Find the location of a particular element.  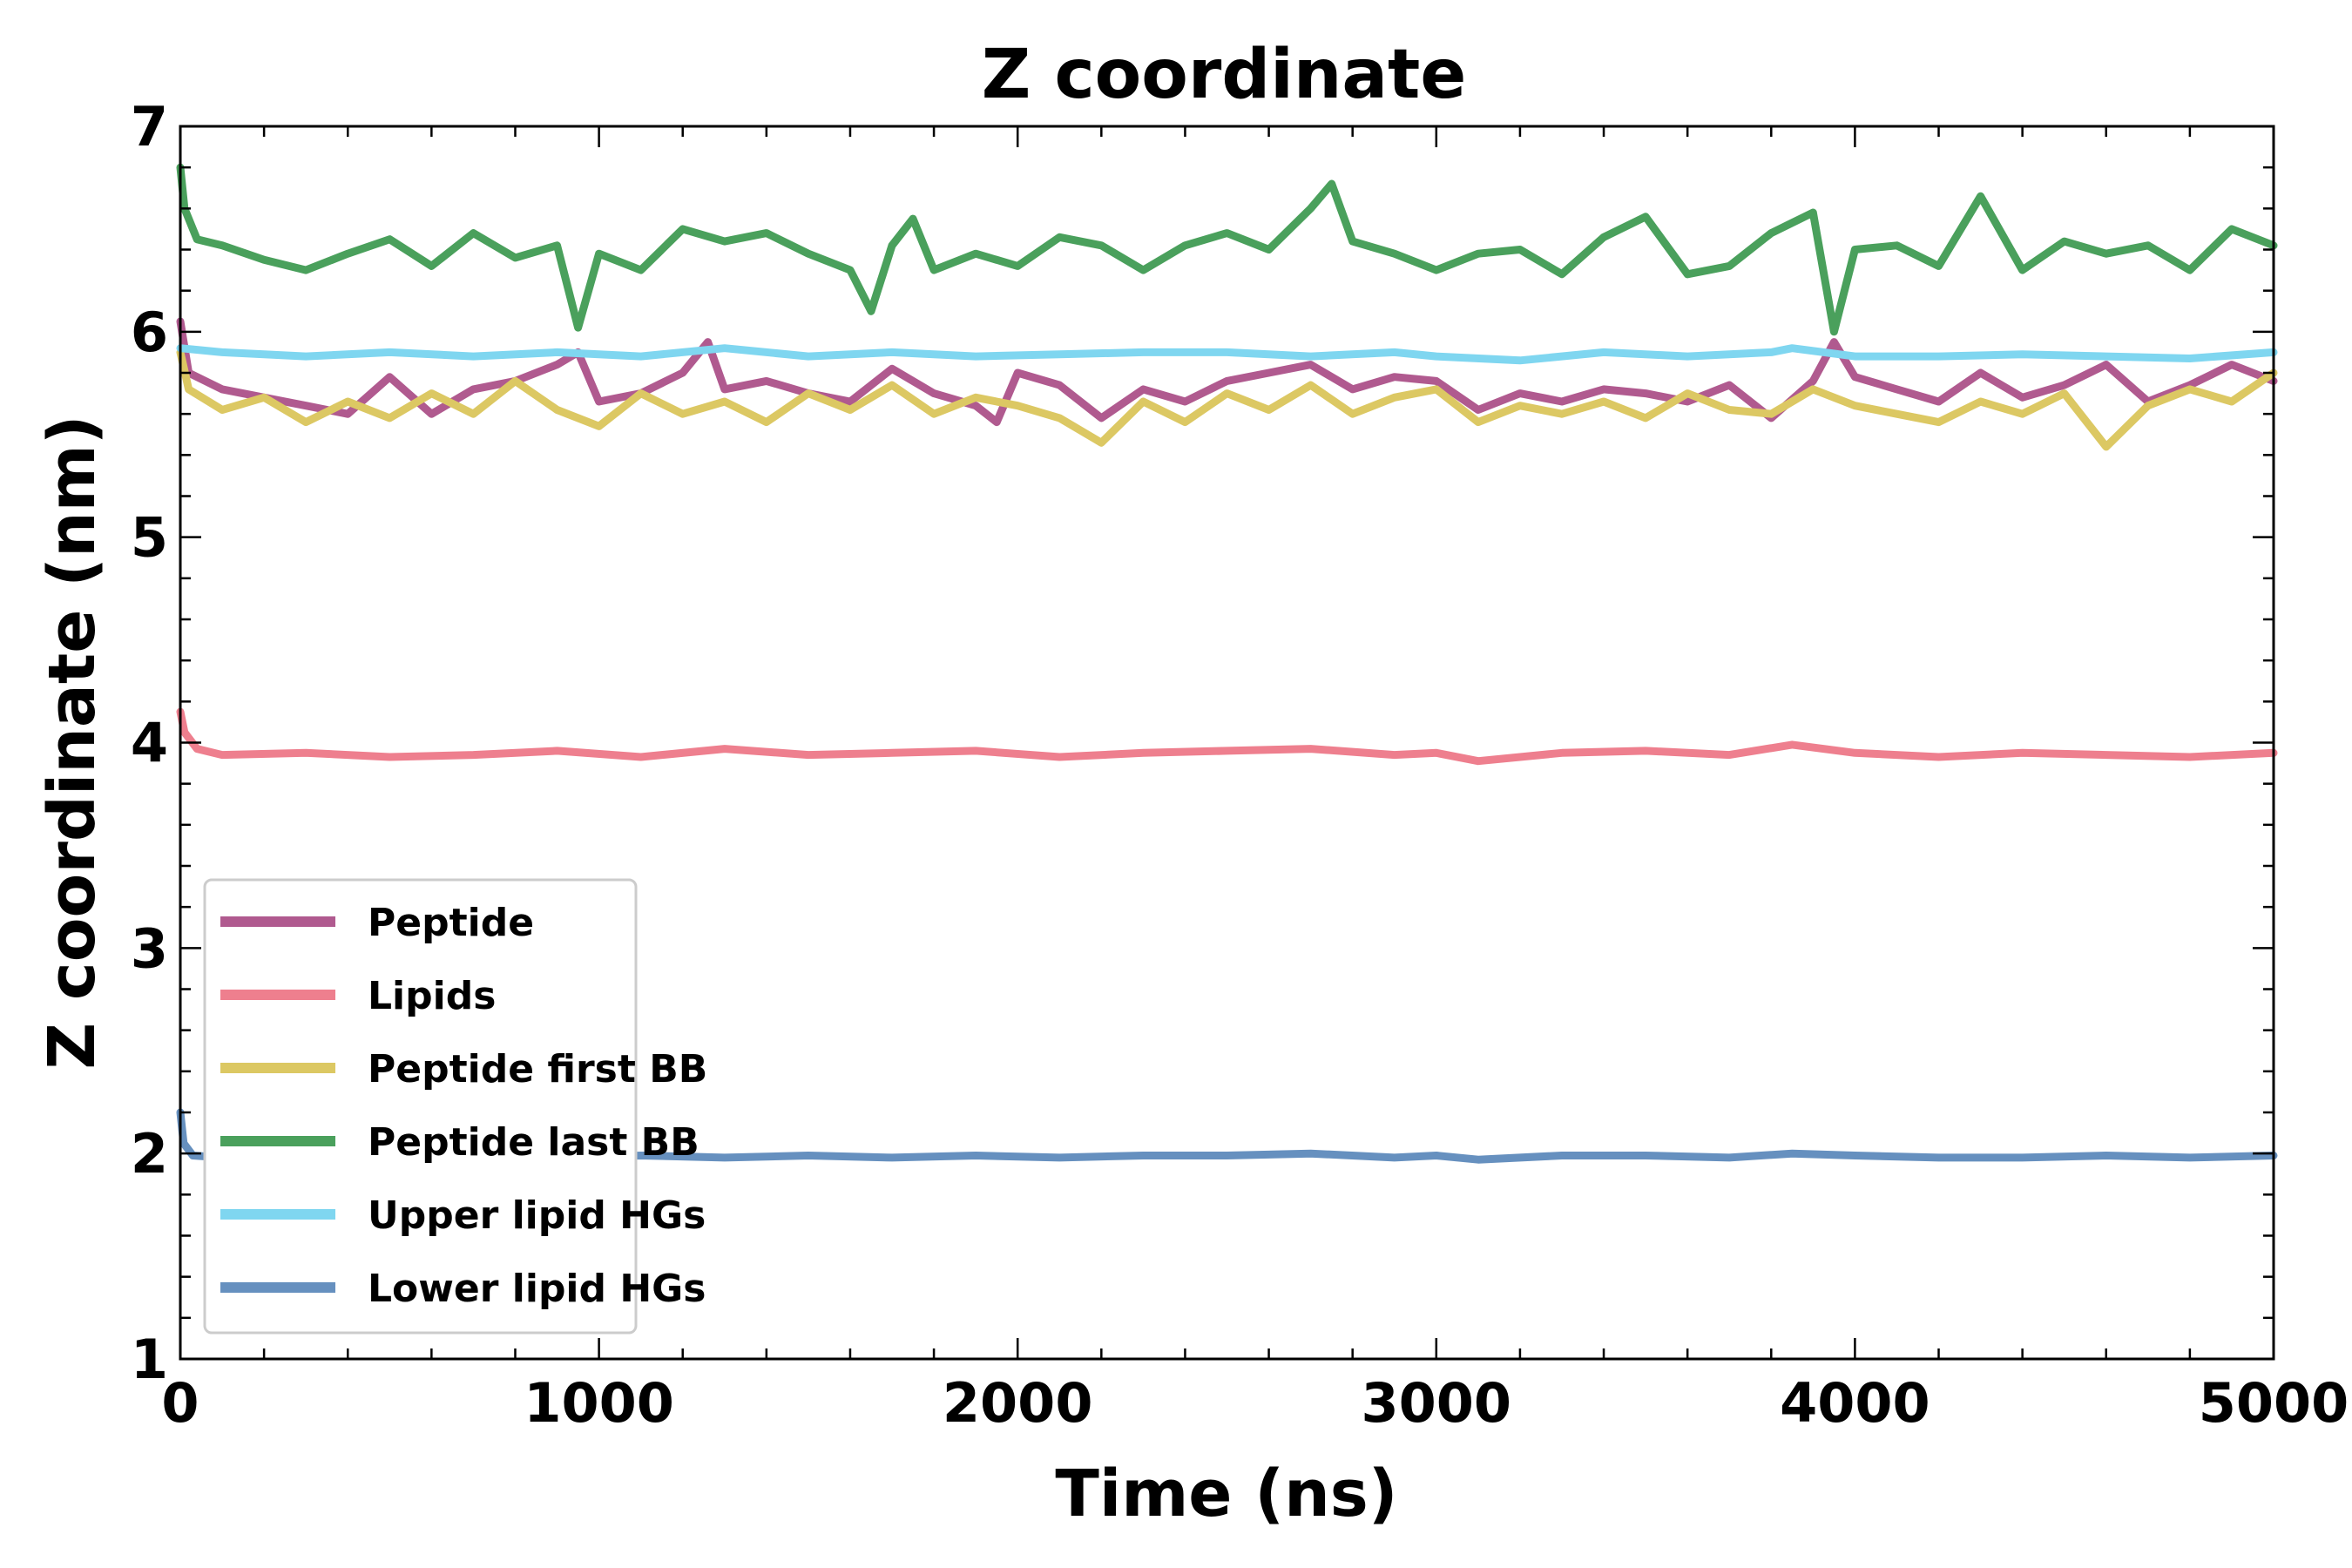

x-tick-label: 5000 is located at coordinates (2274, 1403).